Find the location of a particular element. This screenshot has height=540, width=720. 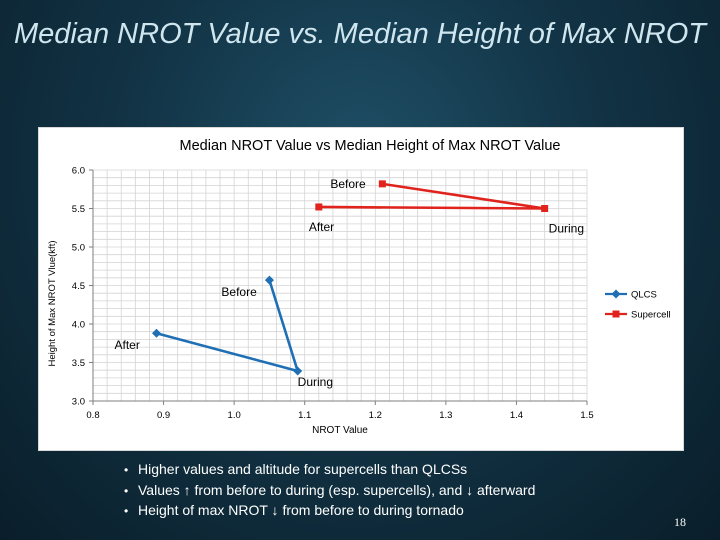

page-number: 18 is located at coordinates (680, 522).